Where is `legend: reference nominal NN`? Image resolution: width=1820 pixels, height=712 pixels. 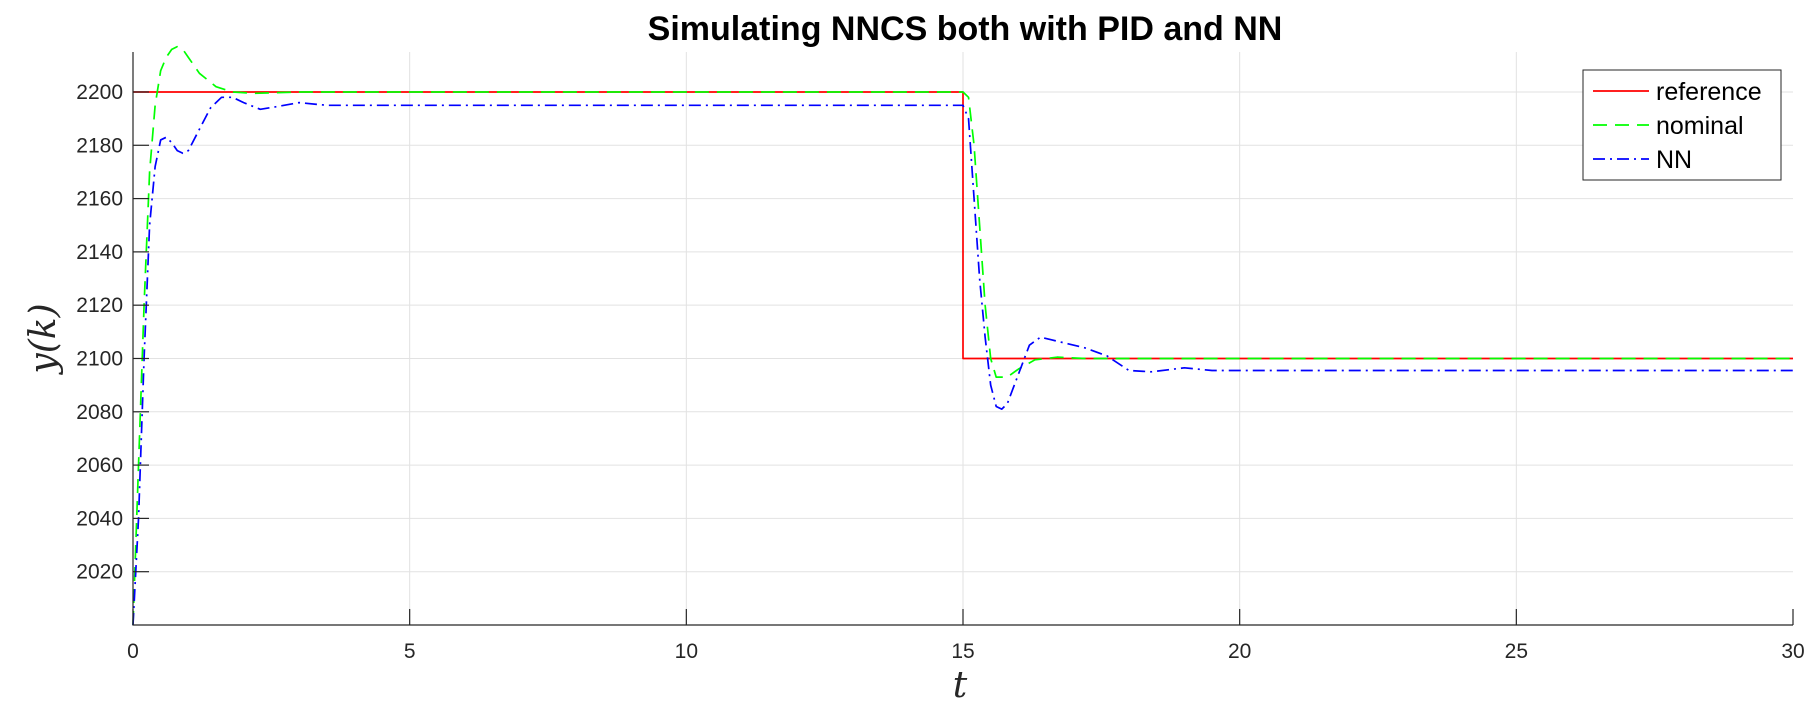 legend: reference nominal NN is located at coordinates (1682, 125).